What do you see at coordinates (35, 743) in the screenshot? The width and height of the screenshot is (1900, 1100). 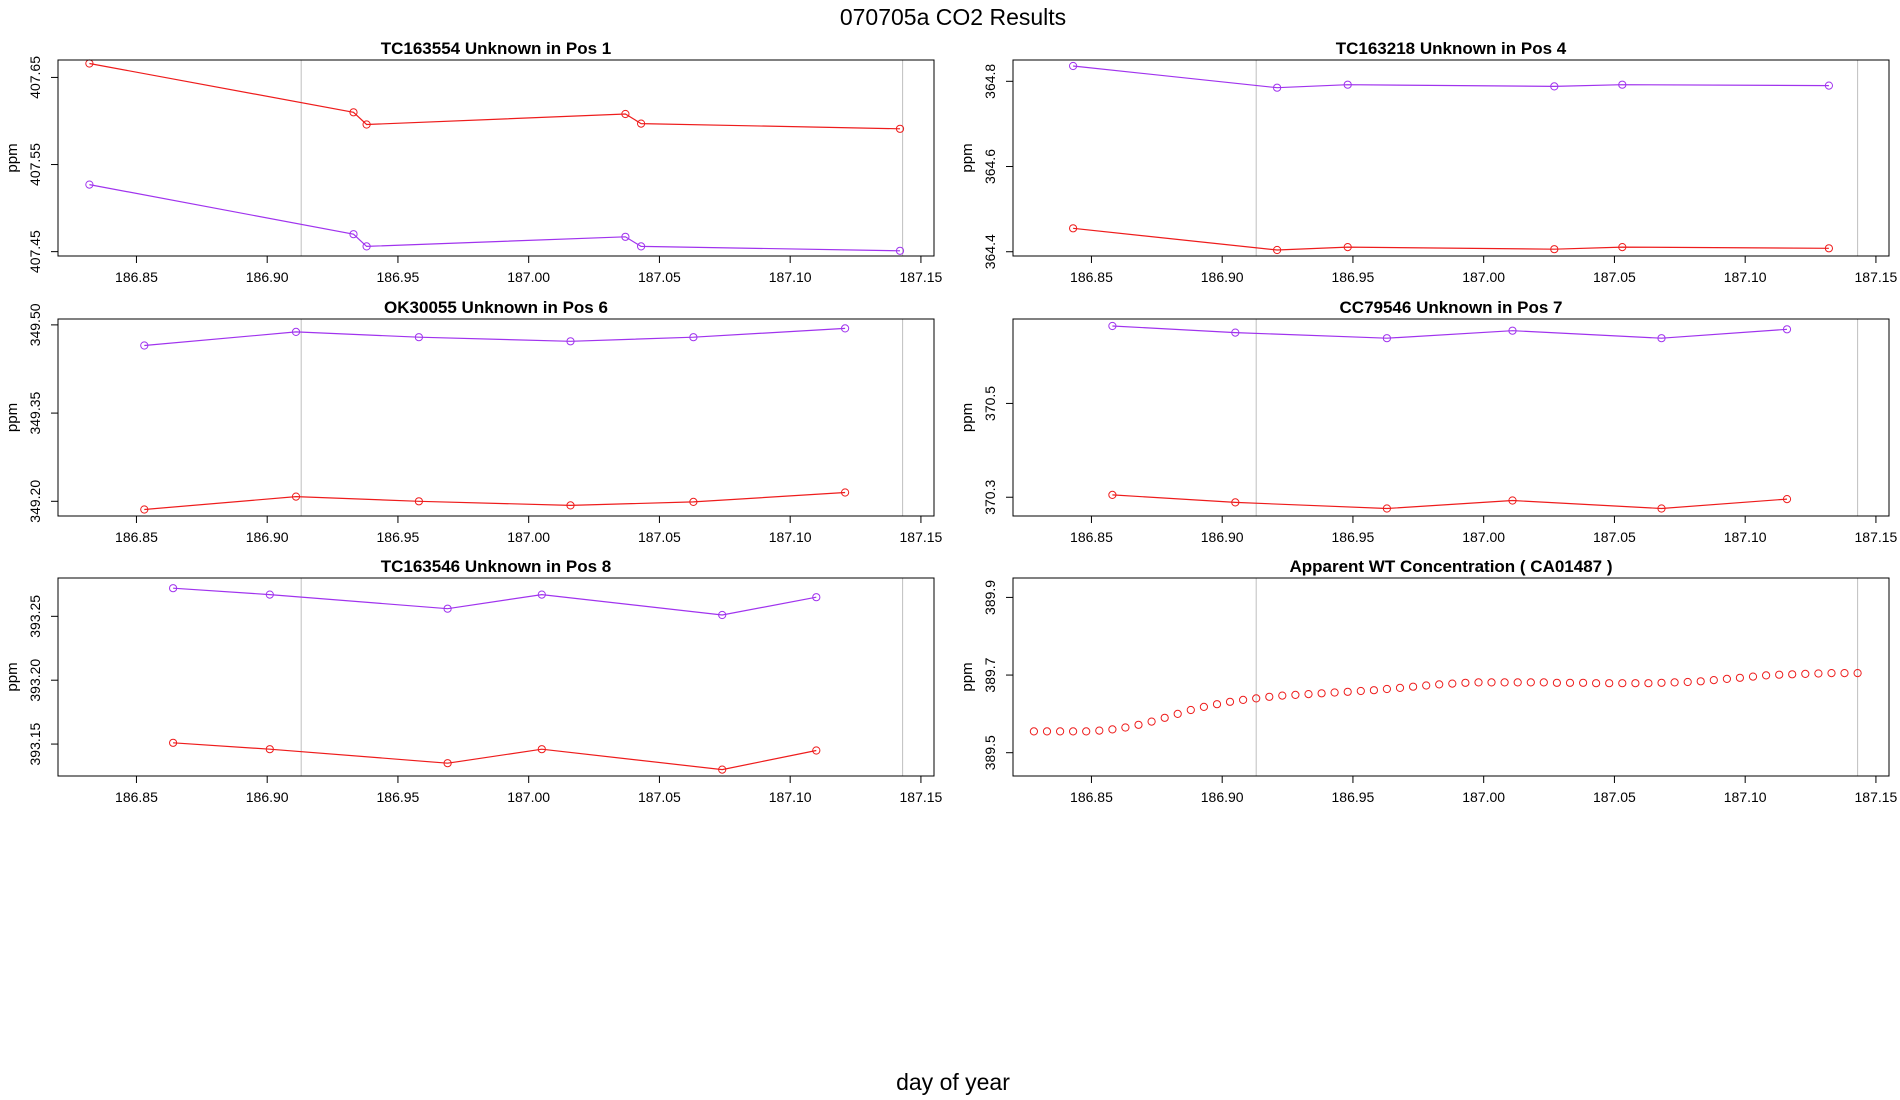 I see `y-tick-label: 393.15` at bounding box center [35, 743].